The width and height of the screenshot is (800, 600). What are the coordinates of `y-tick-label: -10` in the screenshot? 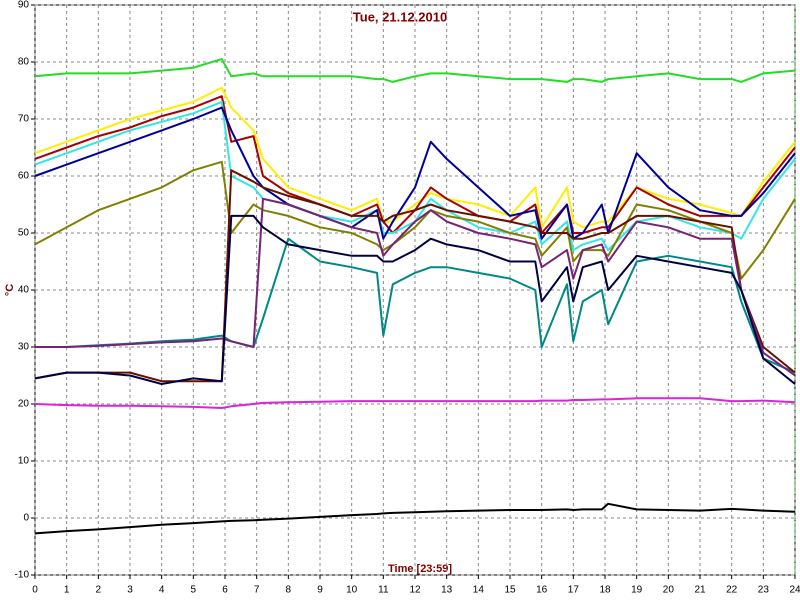 It's located at (22, 575).